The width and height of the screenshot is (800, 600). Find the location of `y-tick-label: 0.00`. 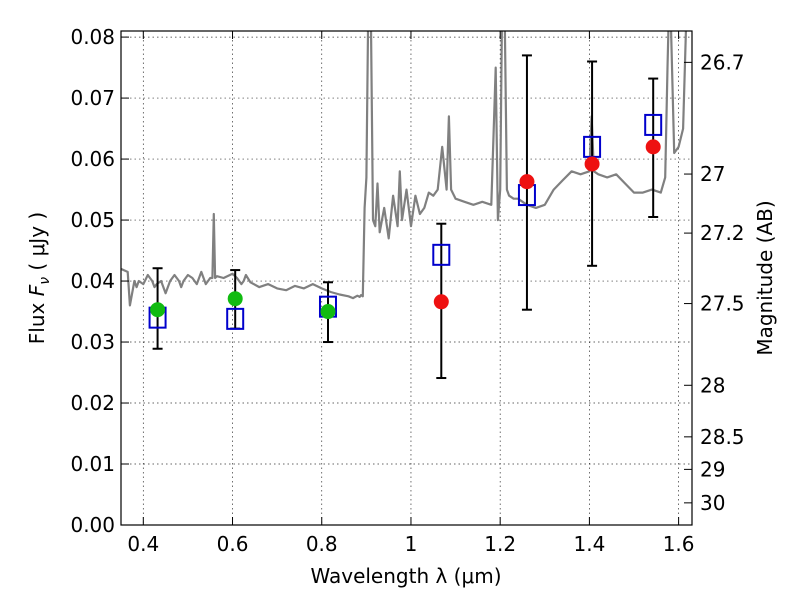

y-tick-label: 0.00 is located at coordinates (92, 525).